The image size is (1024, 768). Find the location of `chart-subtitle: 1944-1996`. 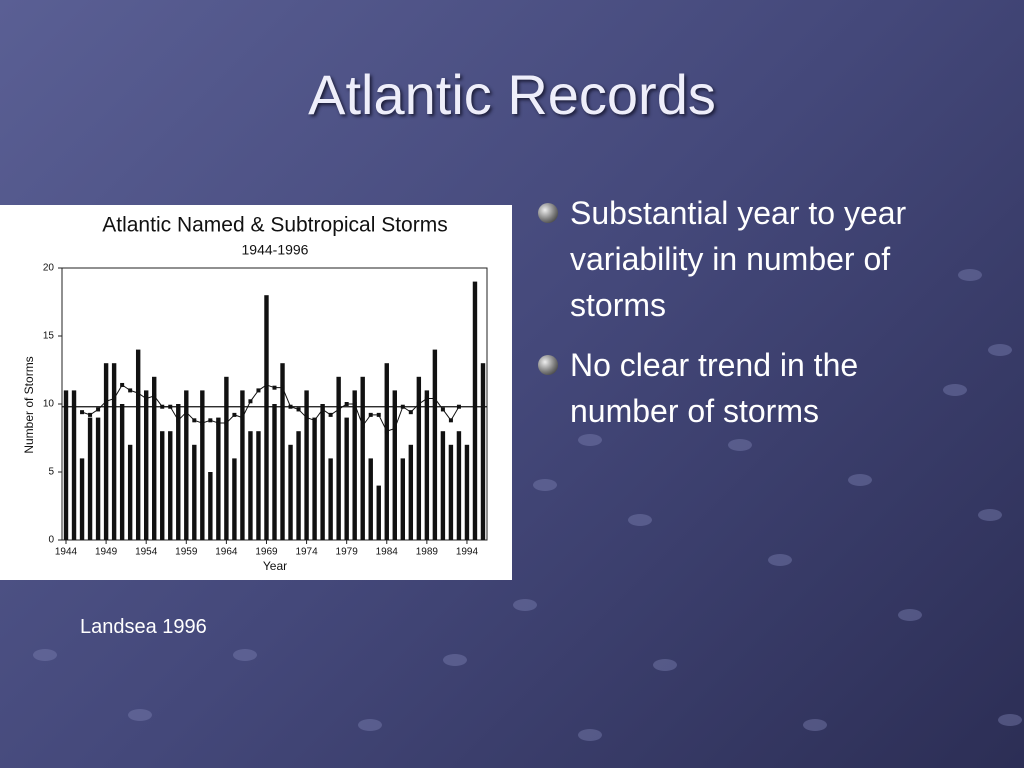

chart-subtitle: 1944-1996 is located at coordinates (275, 250).